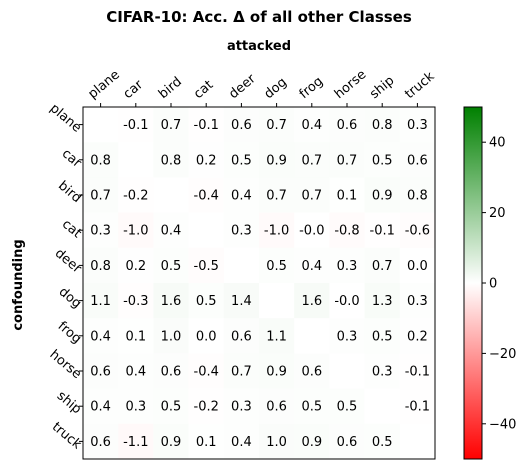  What do you see at coordinates (68, 261) in the screenshot?
I see `y-tick-label: deer` at bounding box center [68, 261].